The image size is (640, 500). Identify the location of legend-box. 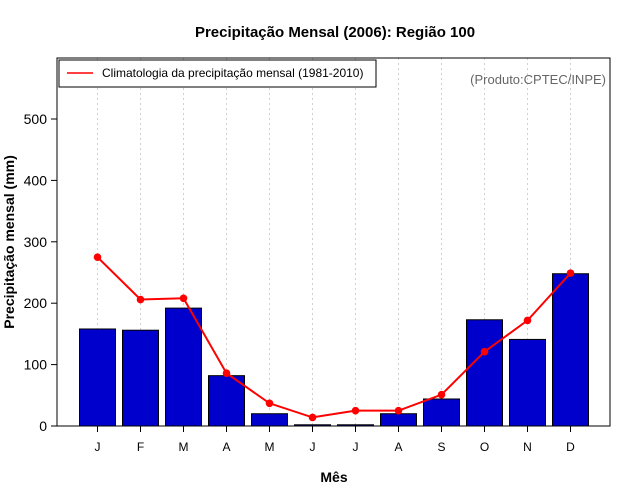
(217, 73).